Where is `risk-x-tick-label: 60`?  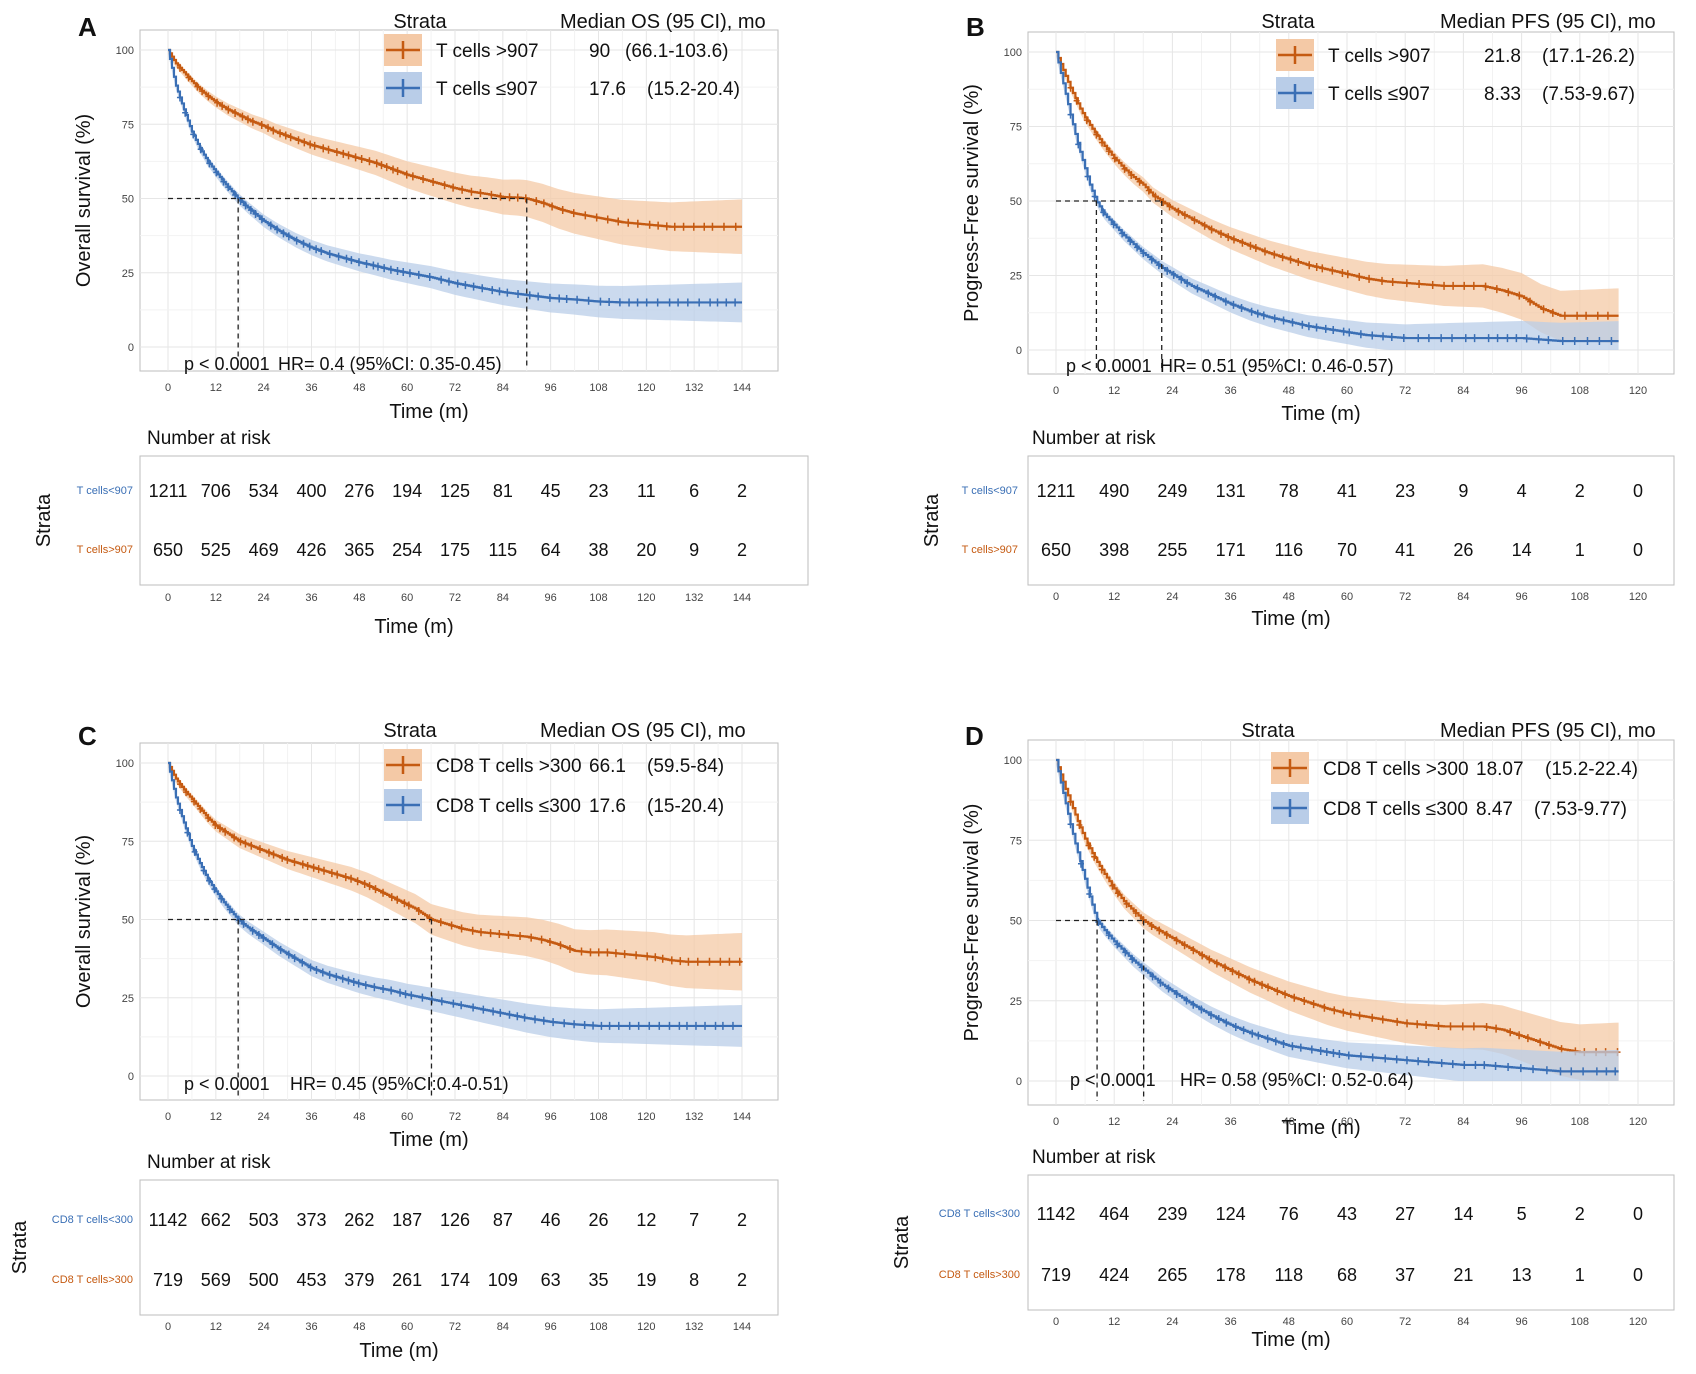
risk-x-tick-label: 60 is located at coordinates (1347, 597).